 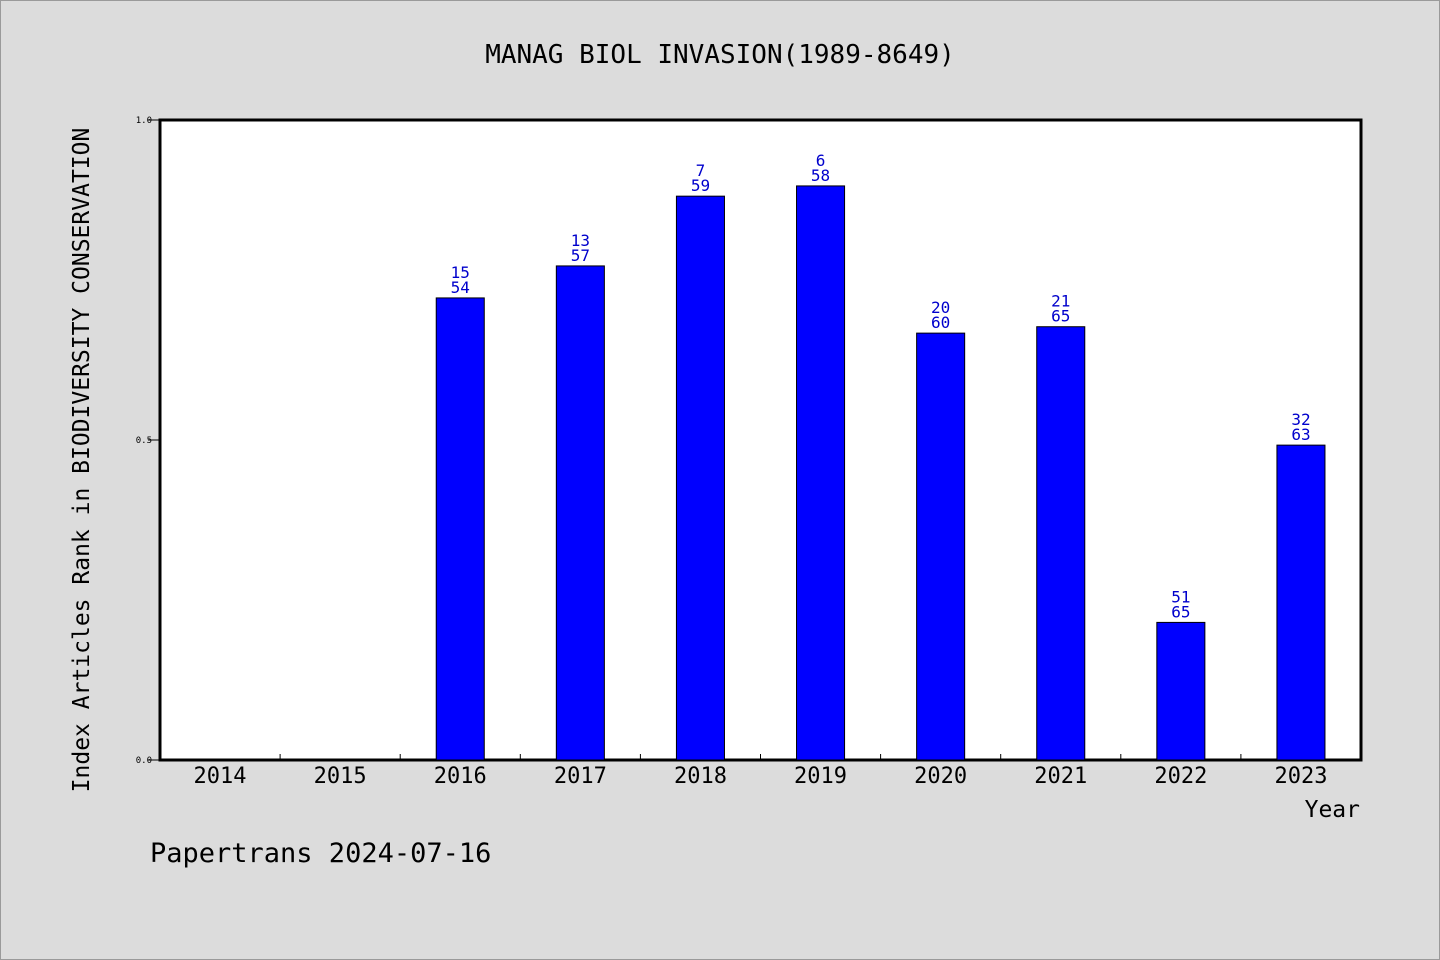 What do you see at coordinates (144, 441) in the screenshot?
I see `y-tick-label: 0.5` at bounding box center [144, 441].